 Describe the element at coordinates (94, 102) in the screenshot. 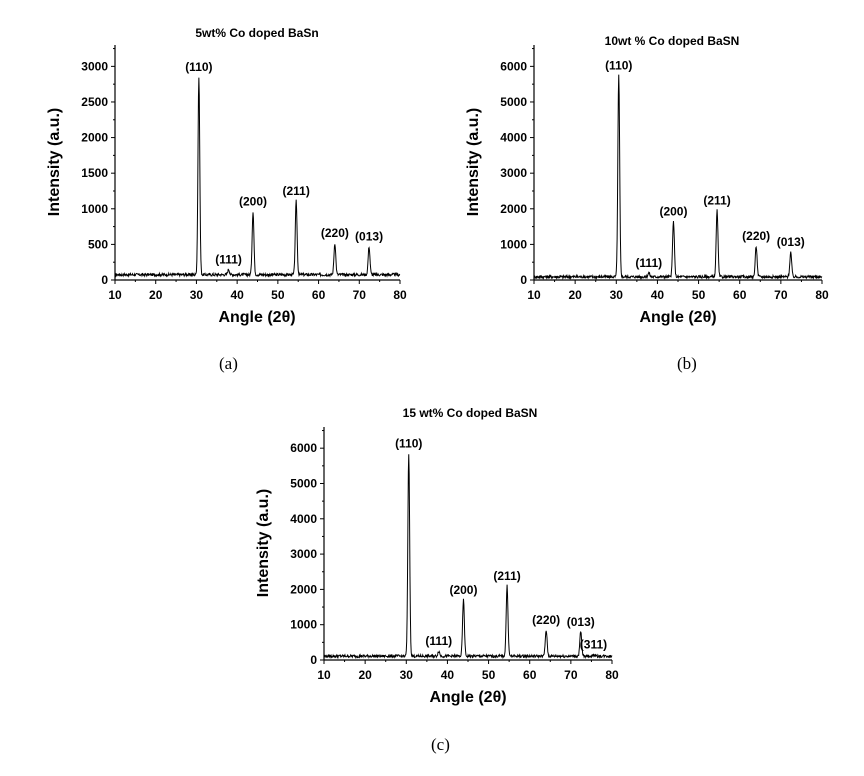

I see `y-tick-label: 2500` at that location.